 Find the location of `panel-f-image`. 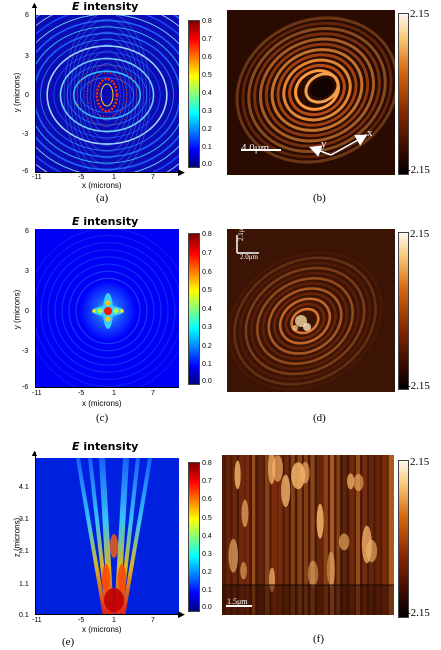

panel-f-image is located at coordinates (308, 535).